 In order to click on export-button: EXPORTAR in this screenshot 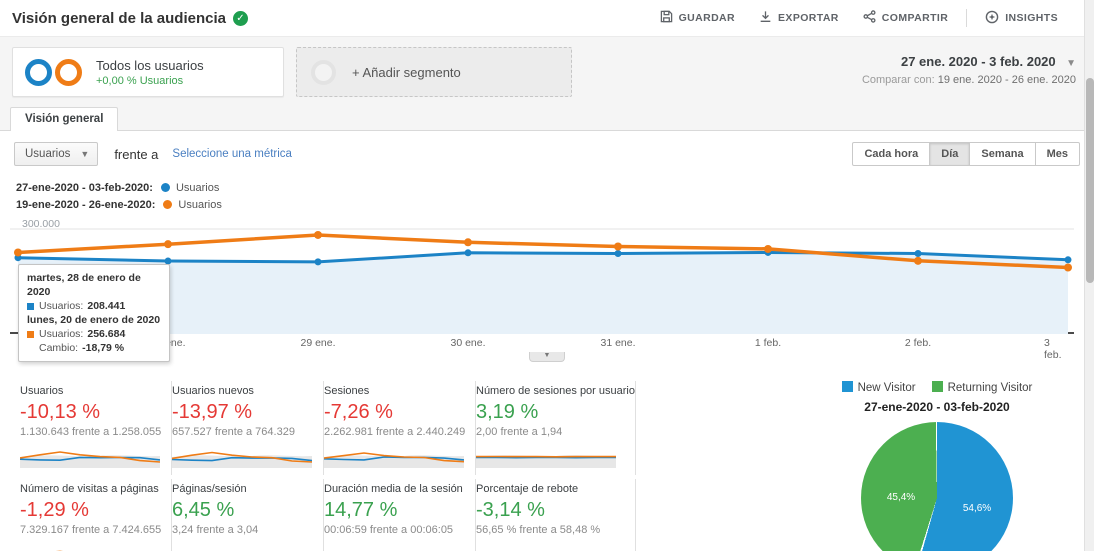, I will do `click(799, 18)`.